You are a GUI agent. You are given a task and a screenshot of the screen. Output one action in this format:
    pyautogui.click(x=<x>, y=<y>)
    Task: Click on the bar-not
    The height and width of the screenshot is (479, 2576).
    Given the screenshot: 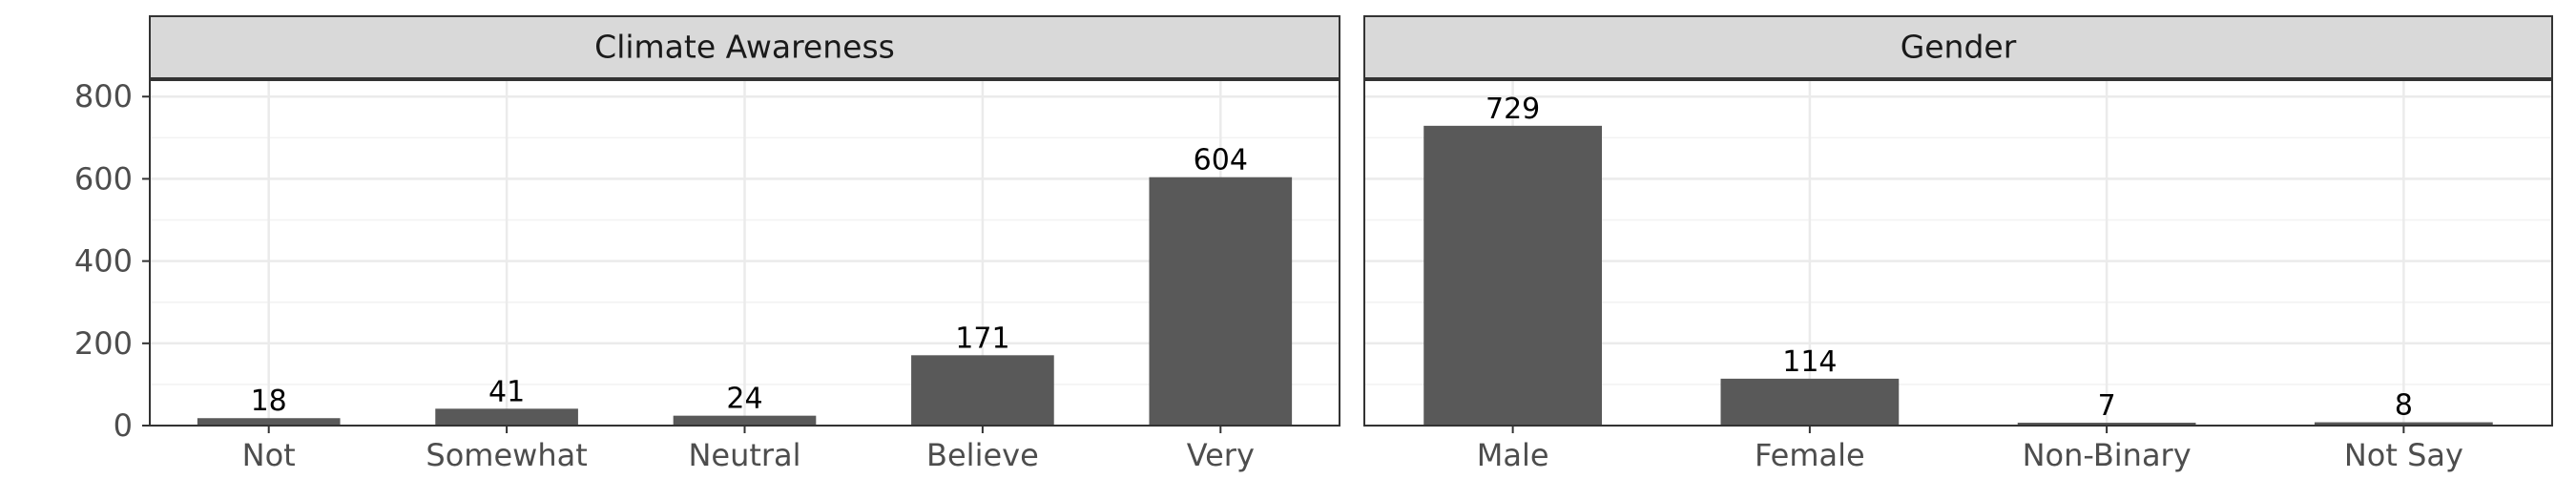 What is the action you would take?
    pyautogui.click(x=269, y=422)
    